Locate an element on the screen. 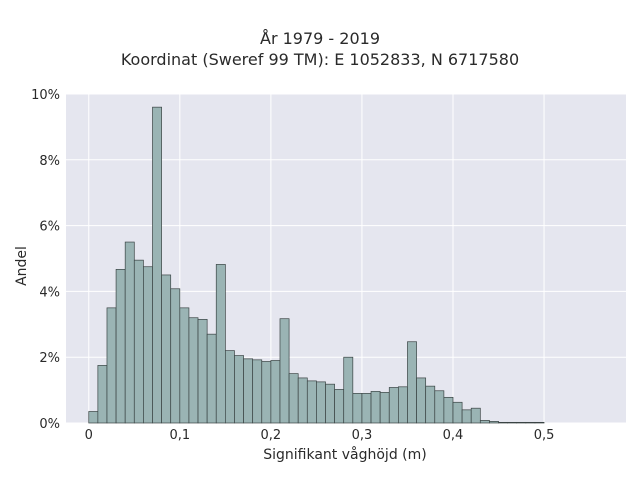  y-tick-label: 10% is located at coordinates (45, 95).